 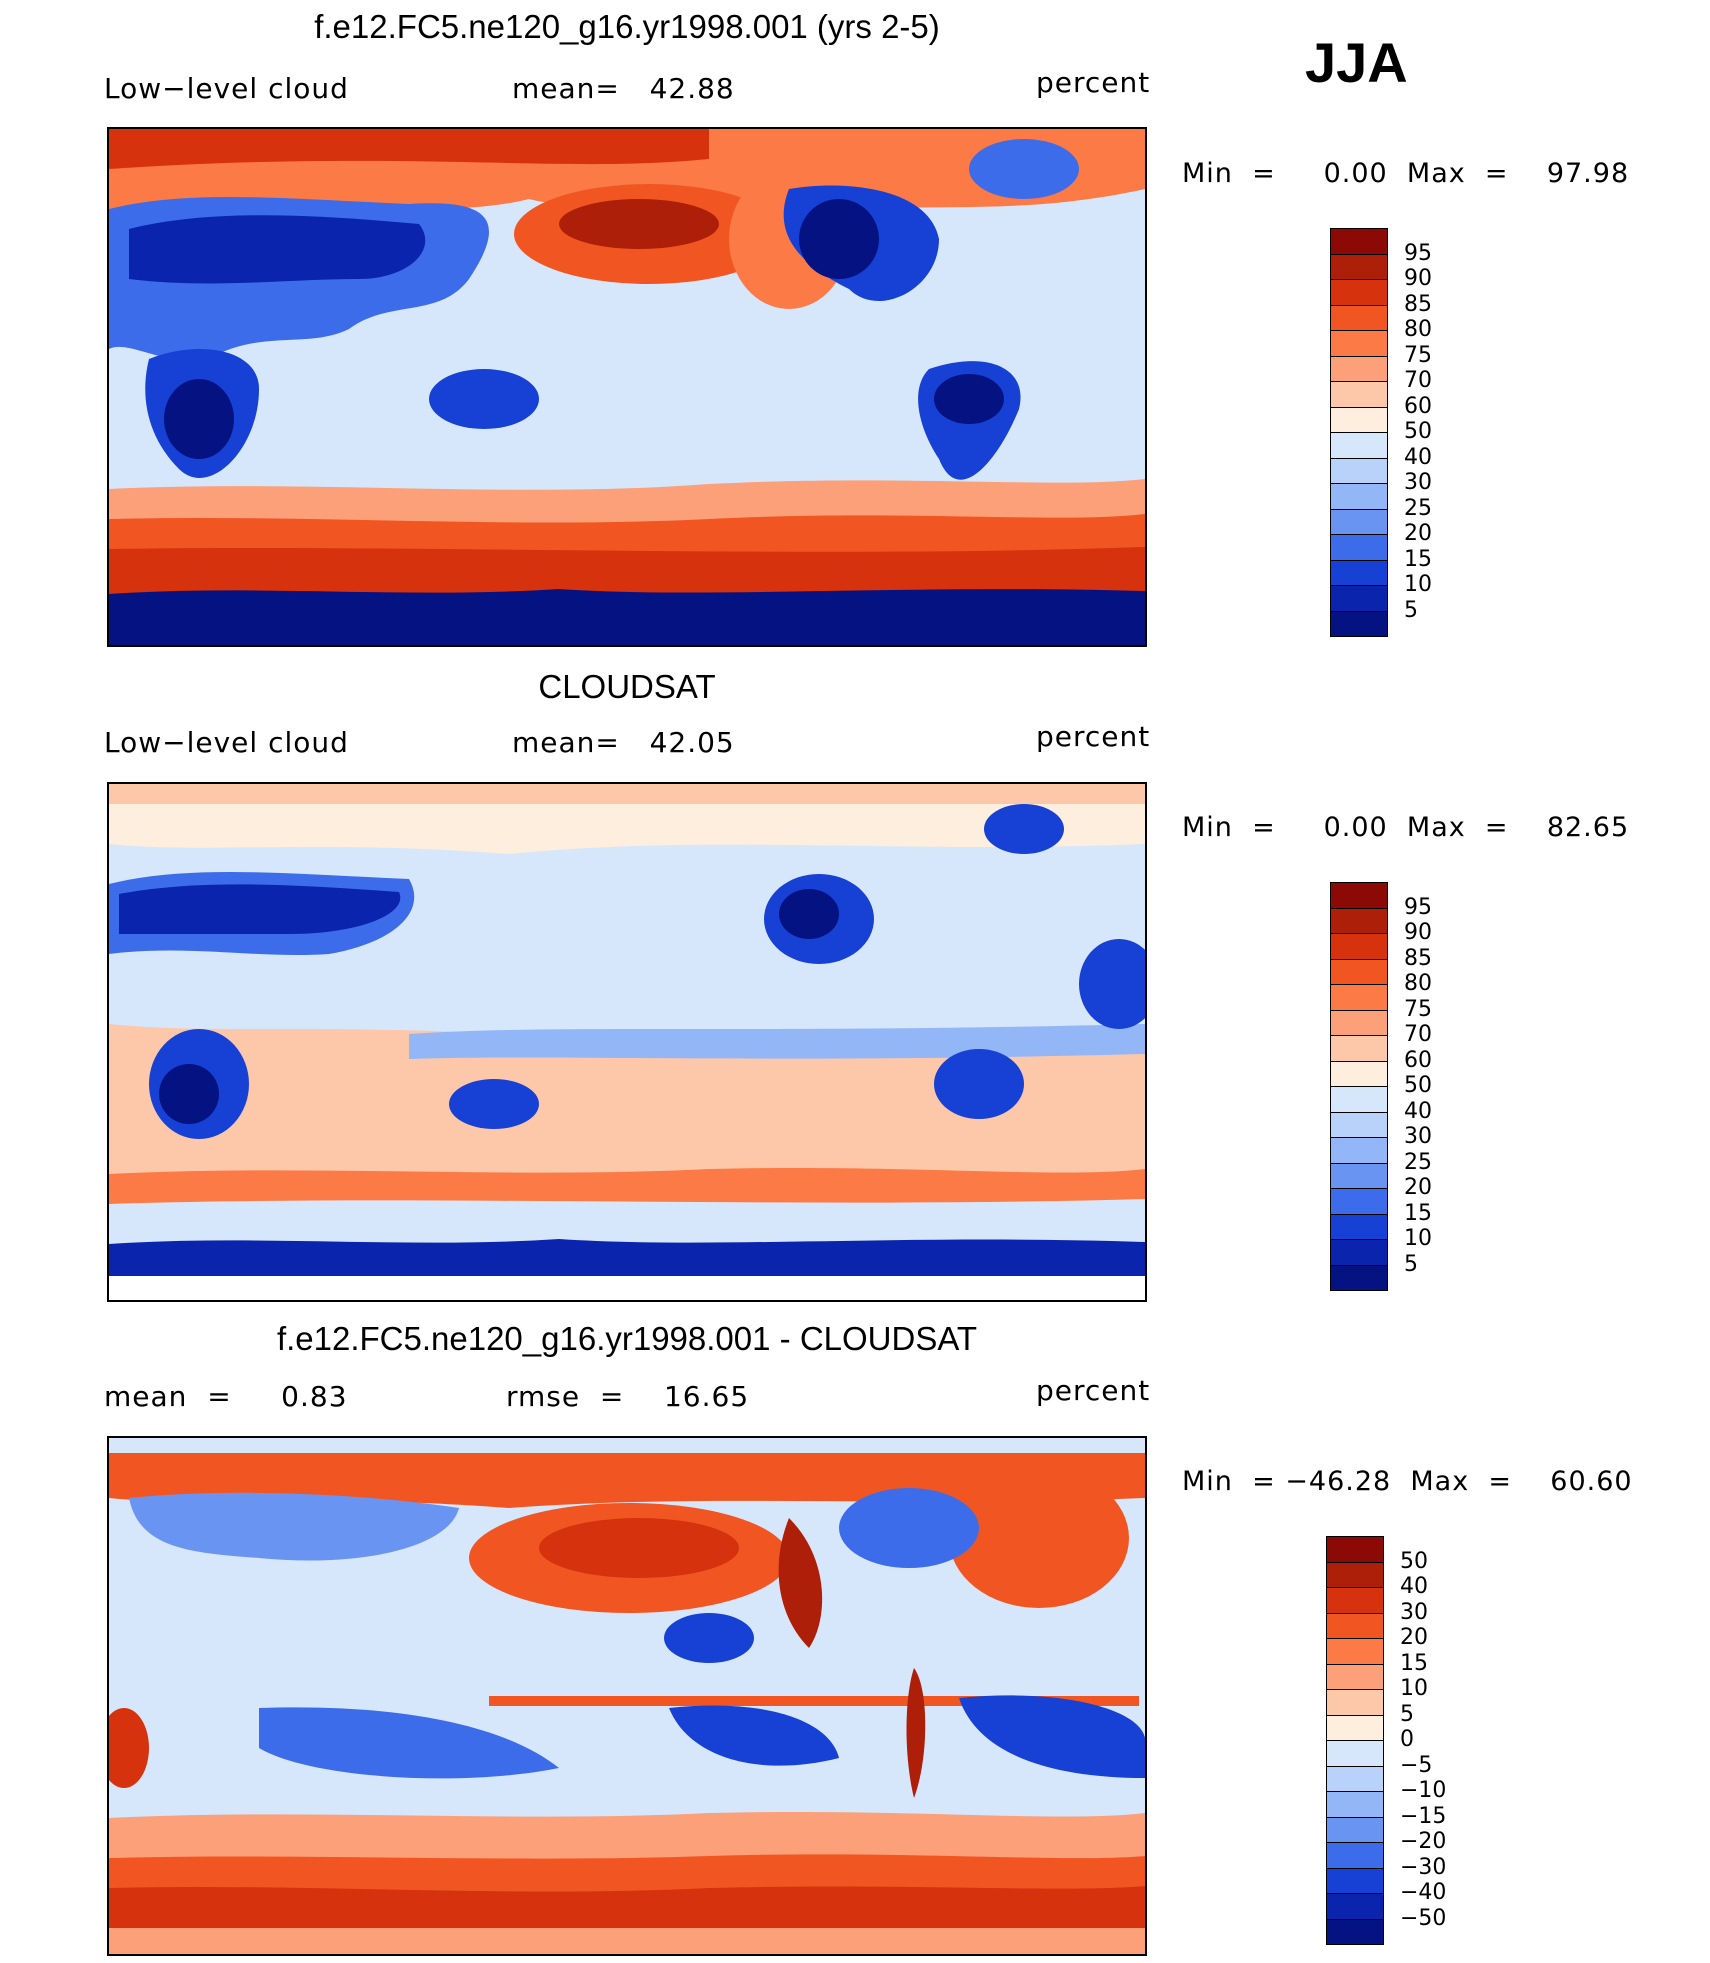 I want to click on panel-3-mean-label: mean = 0.83, so click(x=226, y=1396).